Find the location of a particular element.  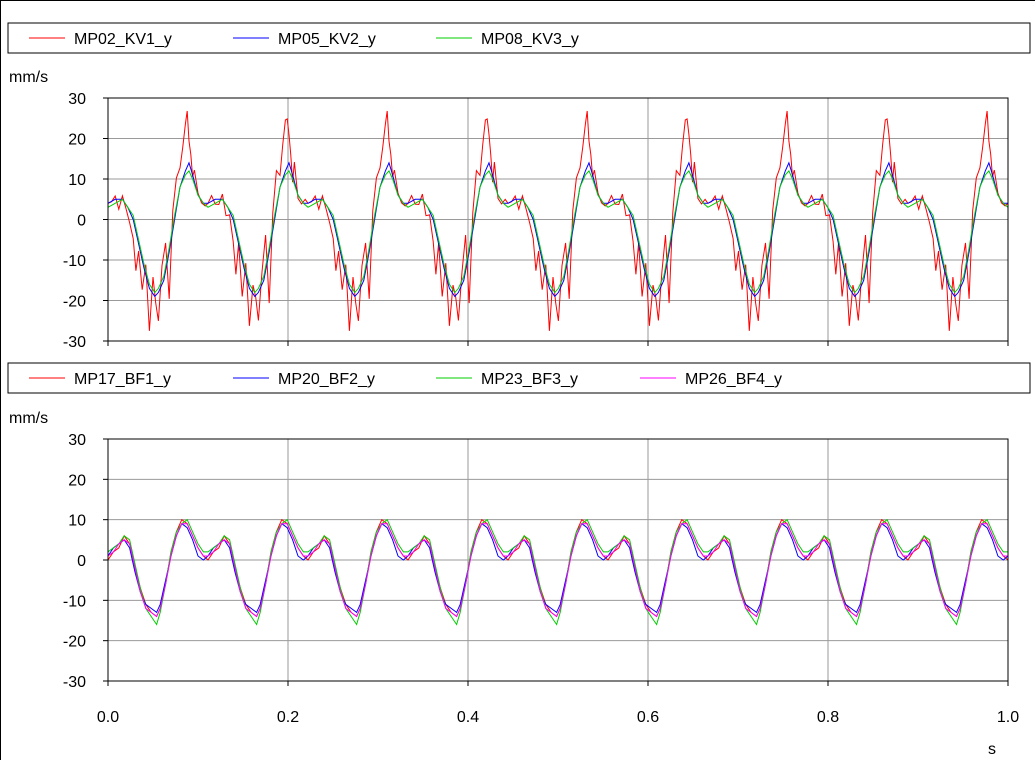

legend-label: MP08_KV3_y is located at coordinates (530, 39).